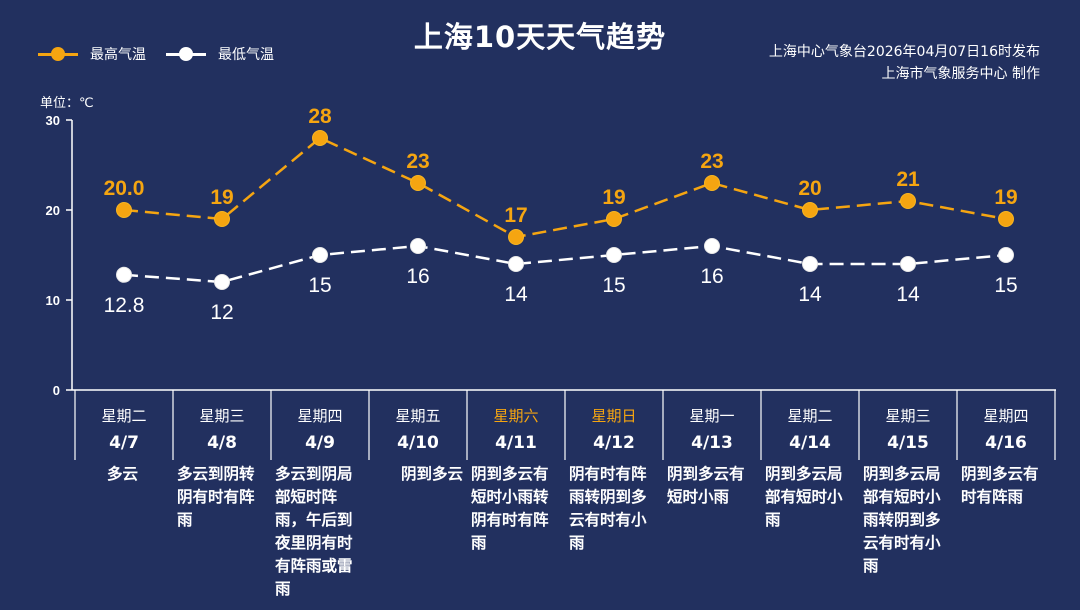 The height and width of the screenshot is (610, 1080). I want to click on unit-label: 单位：℃, so click(67, 103).